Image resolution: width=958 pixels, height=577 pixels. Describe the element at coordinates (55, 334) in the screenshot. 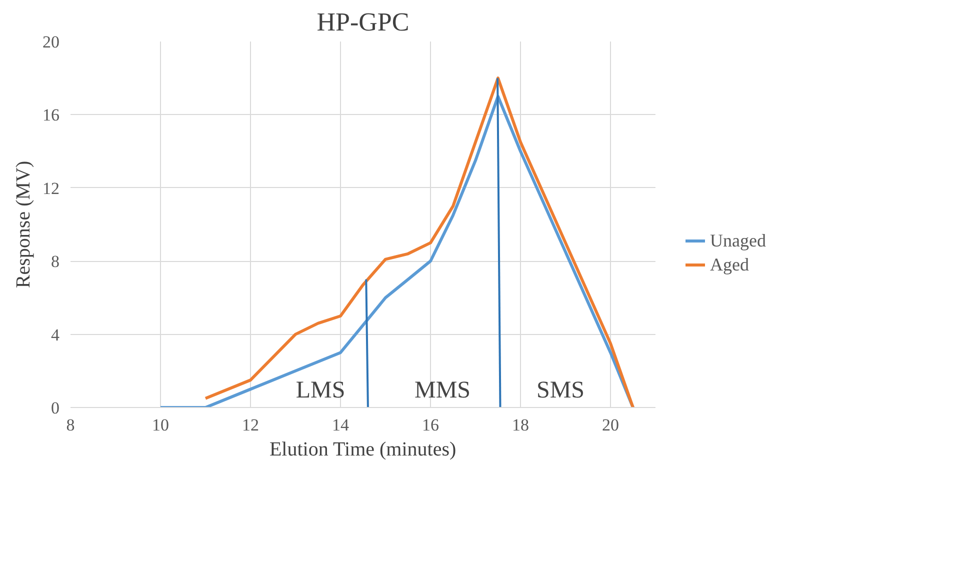

I see `y-tick-label: 4` at that location.